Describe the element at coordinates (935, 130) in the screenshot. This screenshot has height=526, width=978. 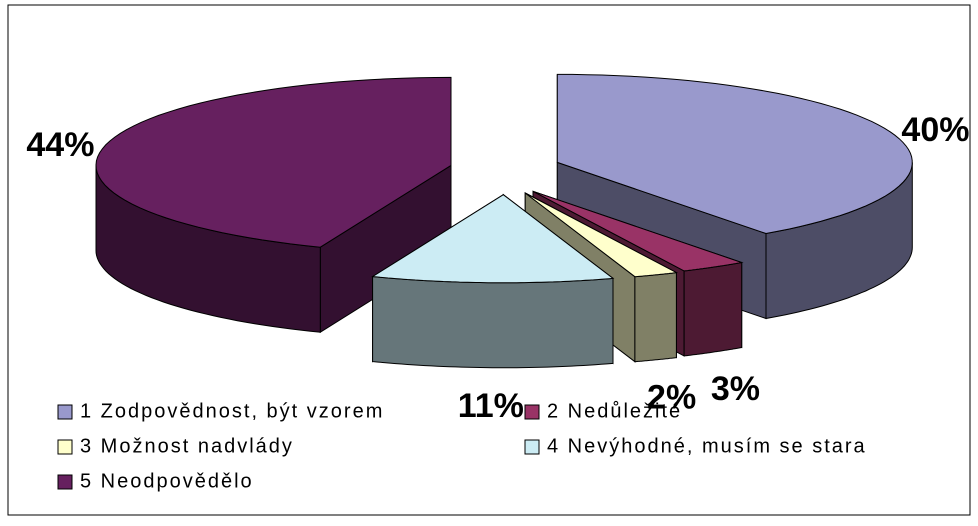
I see `data-label: 40%` at that location.